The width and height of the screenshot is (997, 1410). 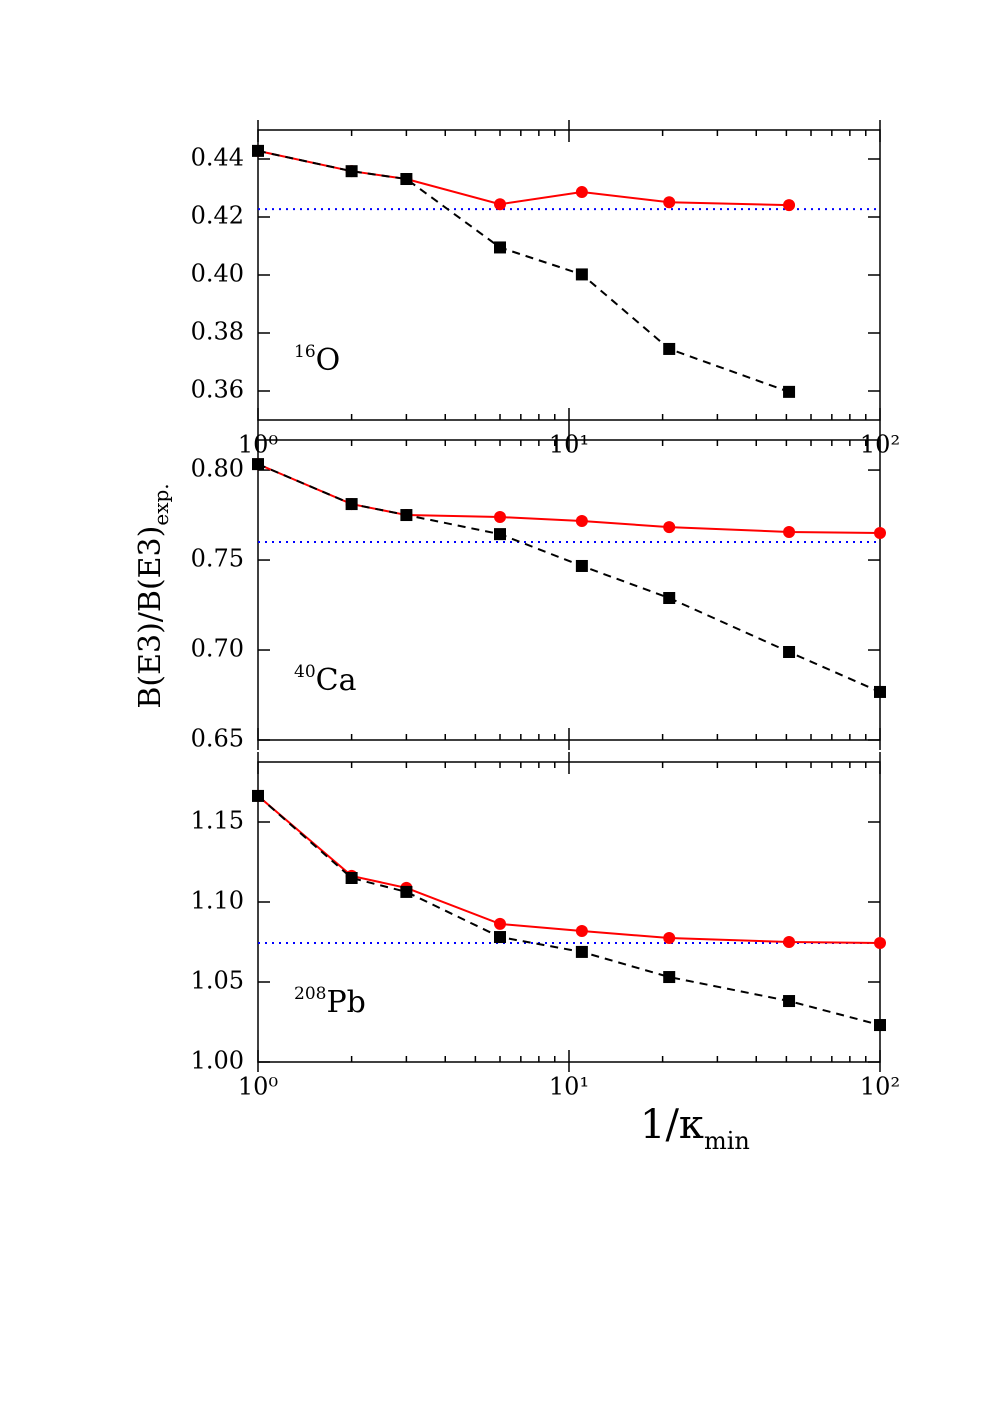 I want to click on y-axis-label: B(E3)/B(E3)exp., so click(x=153, y=595).